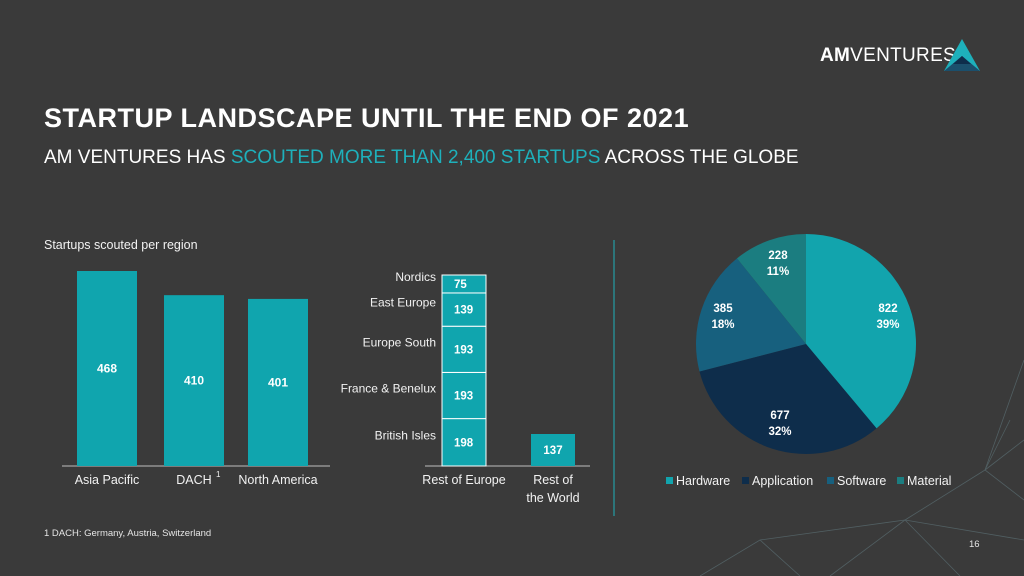 The width and height of the screenshot is (1024, 576). What do you see at coordinates (415, 277) in the screenshot?
I see `stack-segment-label: Nordics` at bounding box center [415, 277].